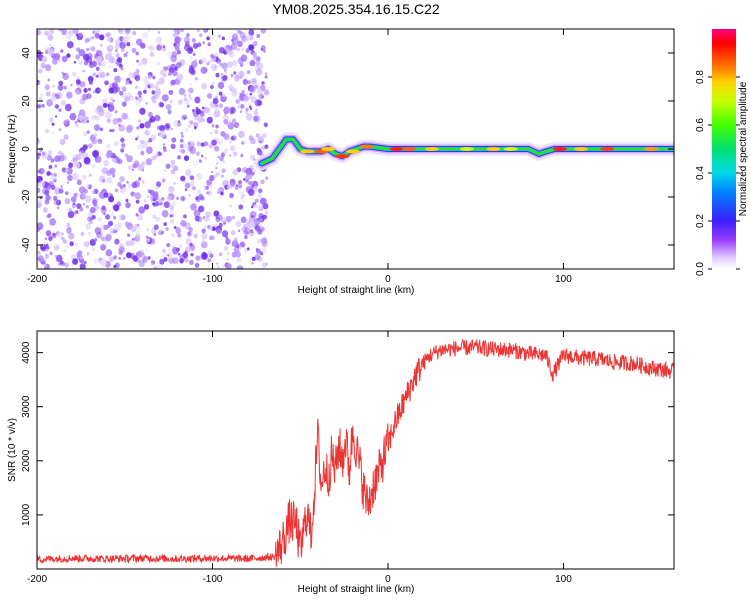 The height and width of the screenshot is (600, 750). Describe the element at coordinates (356, 290) in the screenshot. I see `spectrogram-x-axis-label: Height of straight line (km)` at that location.